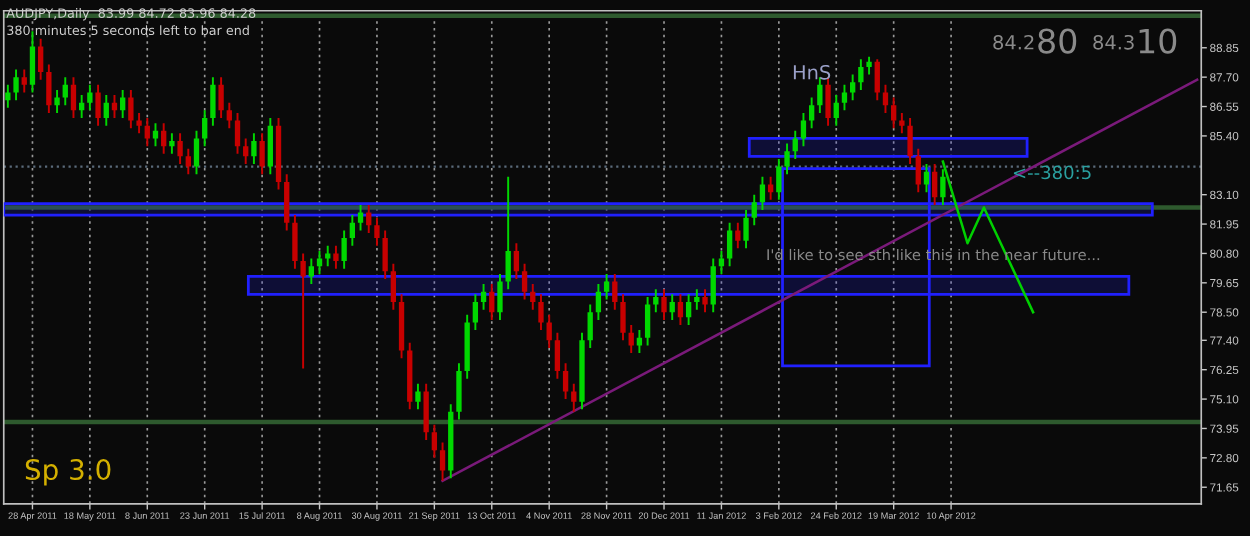  I want to click on annotation: 84.3, so click(1113, 42).